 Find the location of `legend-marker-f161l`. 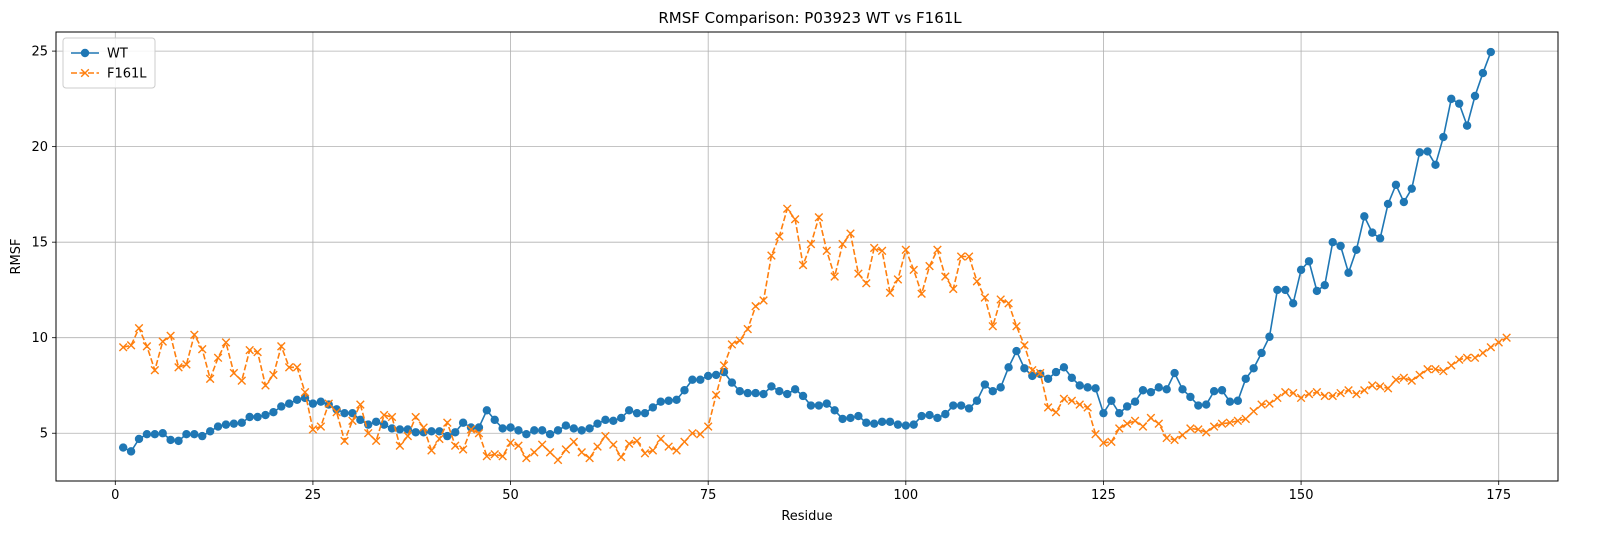

legend-marker-f161l is located at coordinates (85, 73).